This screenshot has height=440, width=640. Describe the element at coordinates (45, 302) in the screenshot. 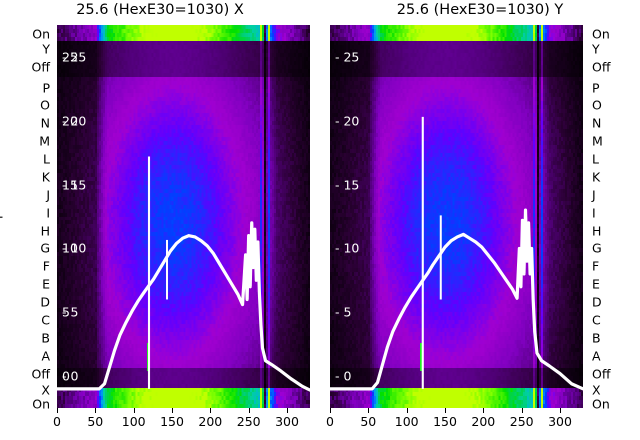

I see `category-label-d-15: D` at that location.